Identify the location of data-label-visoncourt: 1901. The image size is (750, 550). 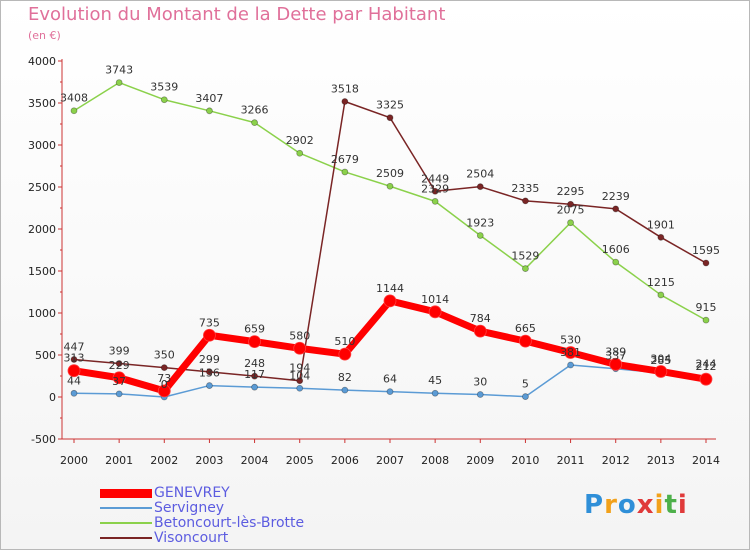
(661, 224).